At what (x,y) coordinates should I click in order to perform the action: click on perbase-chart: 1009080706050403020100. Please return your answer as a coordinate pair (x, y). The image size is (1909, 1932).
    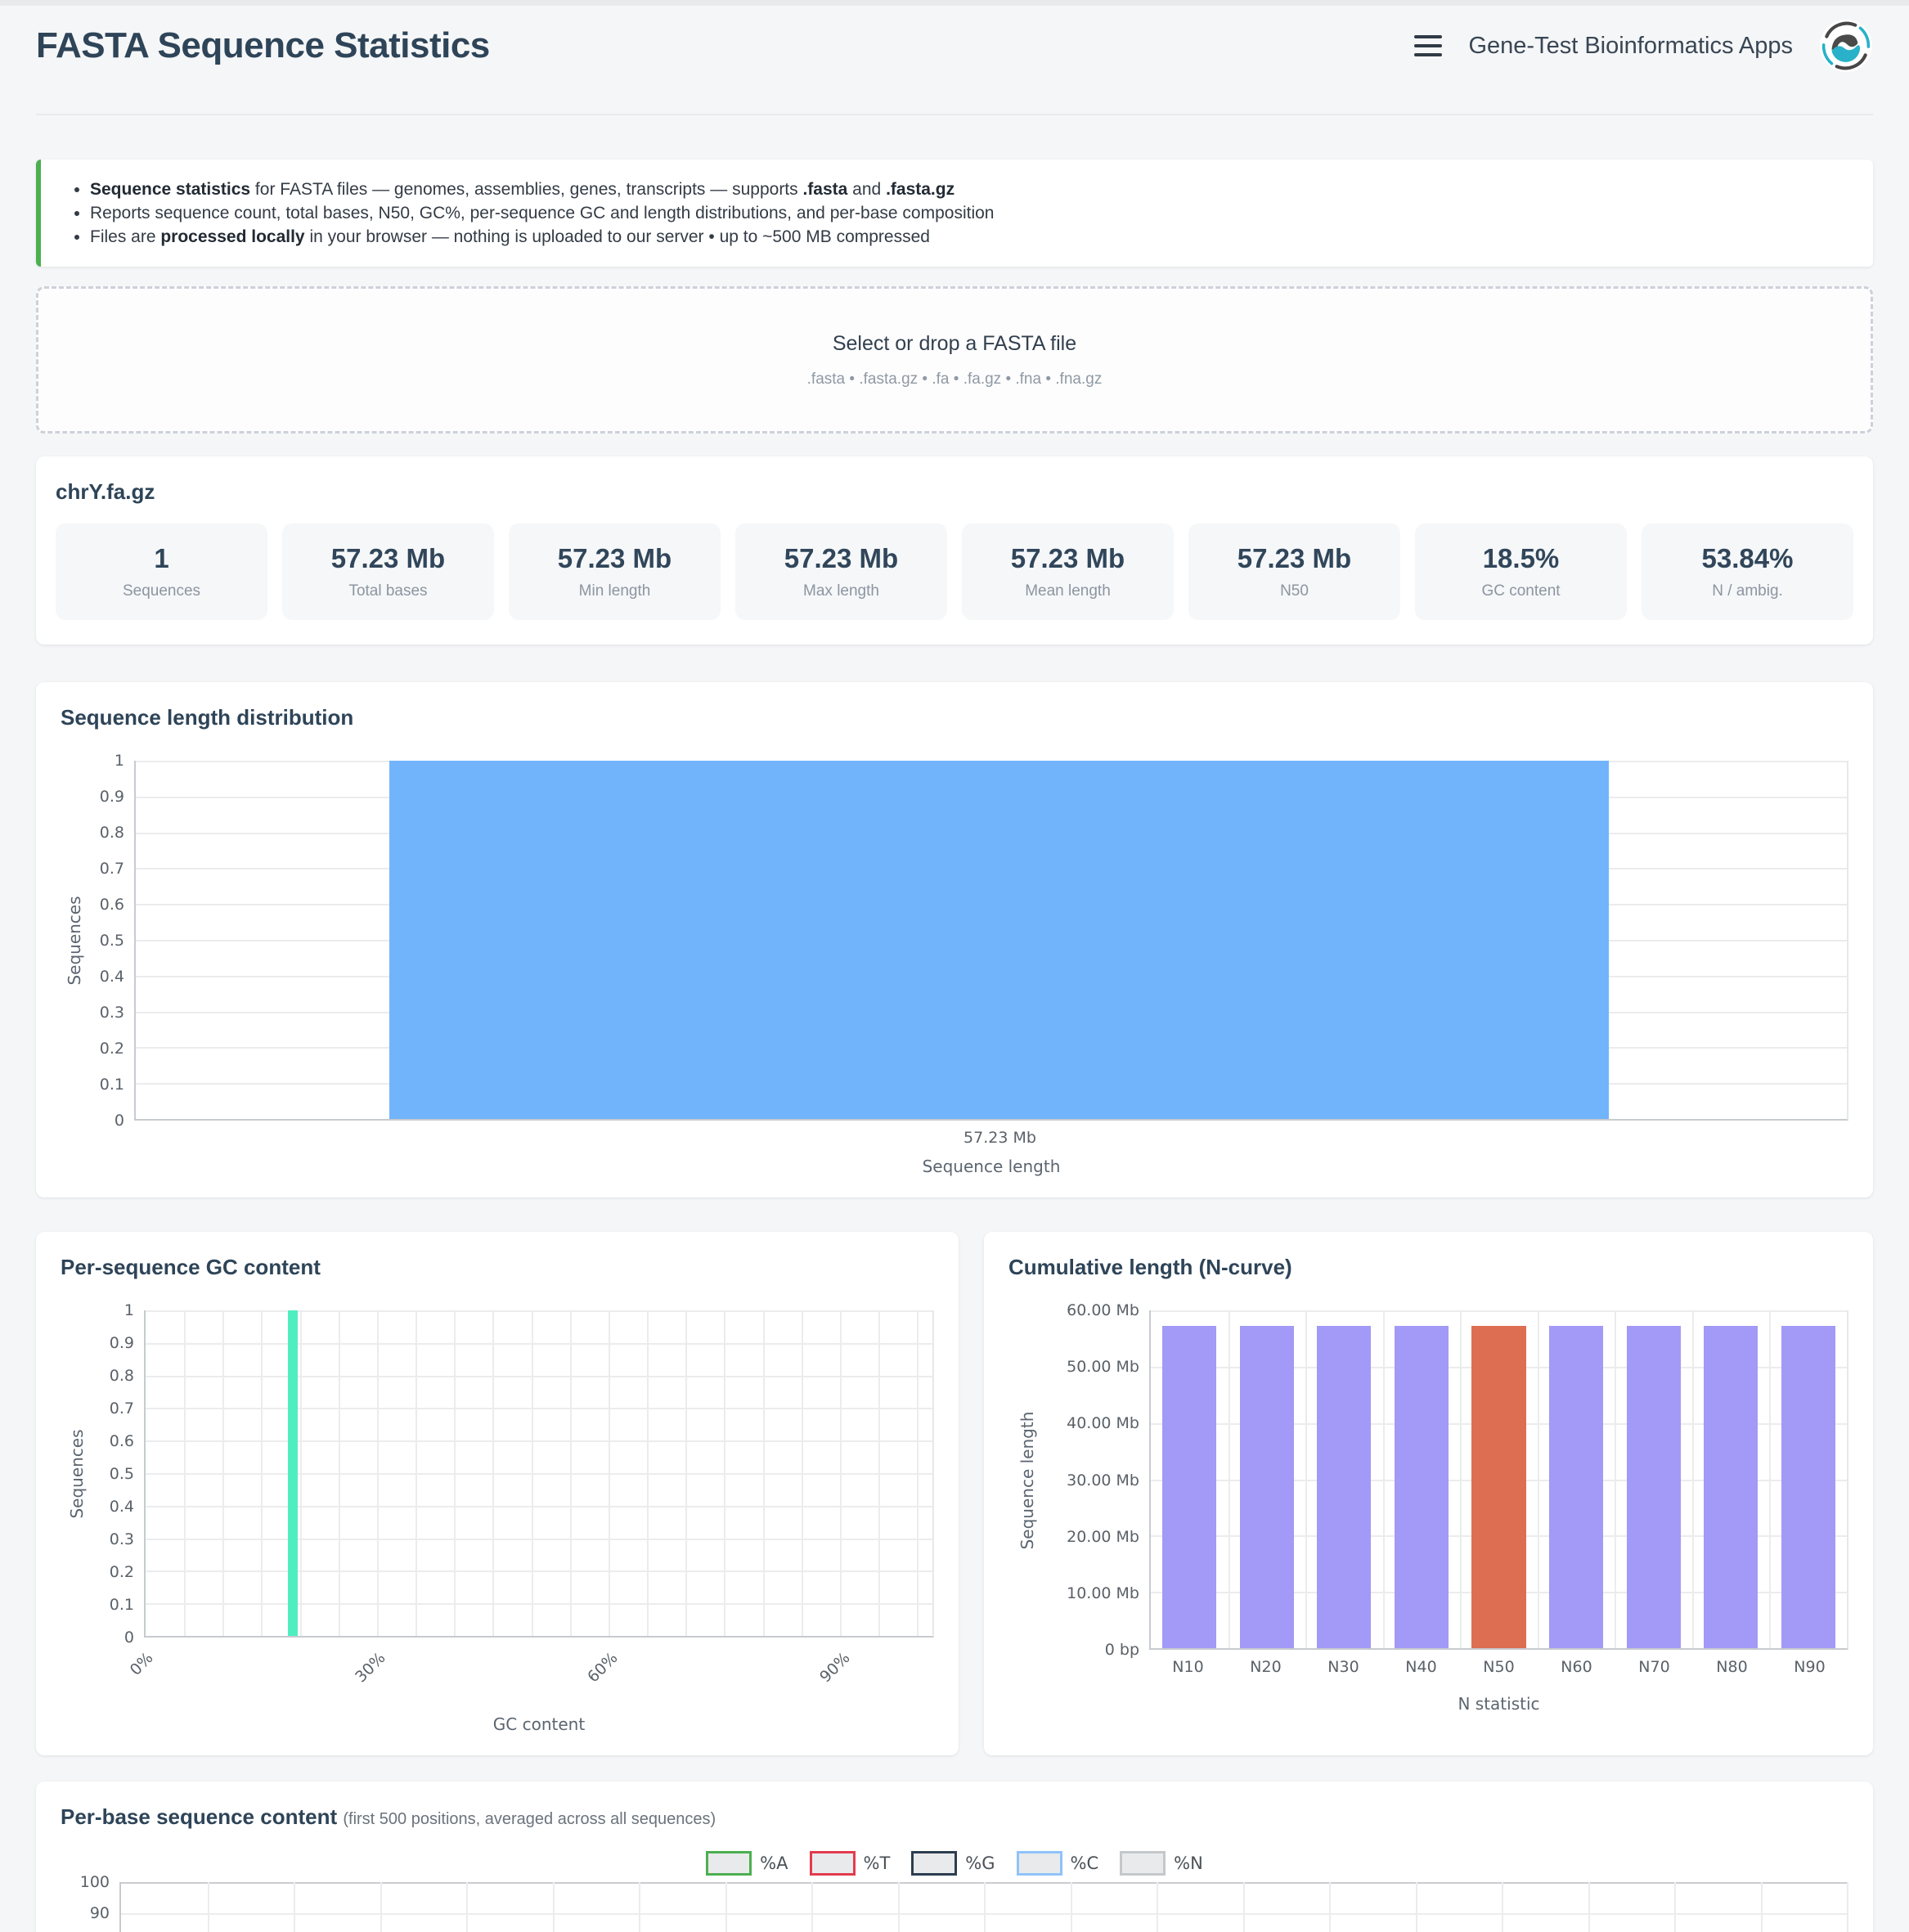
    Looking at the image, I should click on (954, 1903).